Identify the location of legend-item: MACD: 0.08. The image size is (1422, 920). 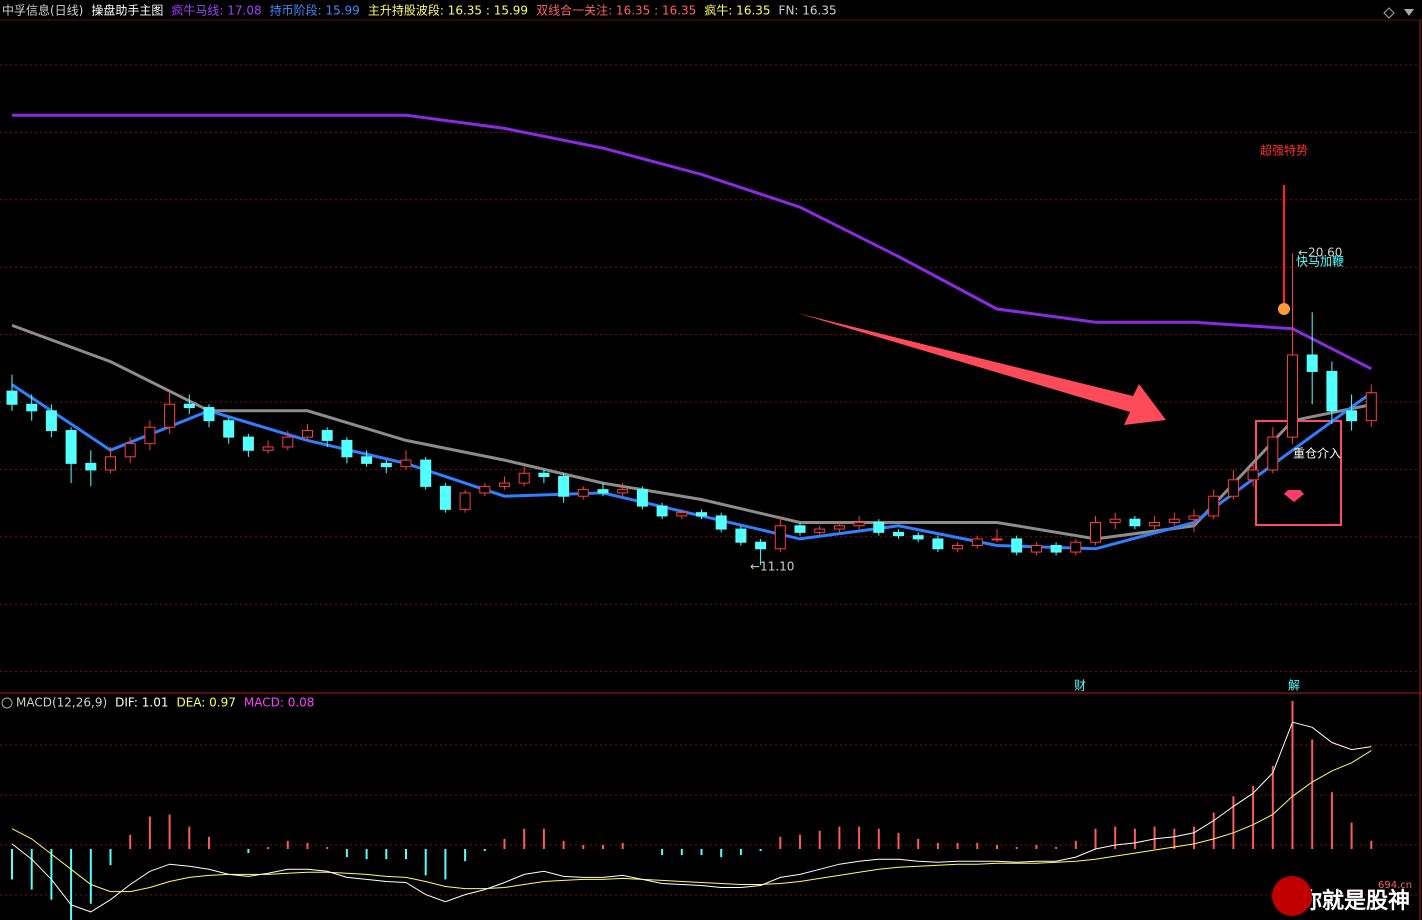
(279, 703).